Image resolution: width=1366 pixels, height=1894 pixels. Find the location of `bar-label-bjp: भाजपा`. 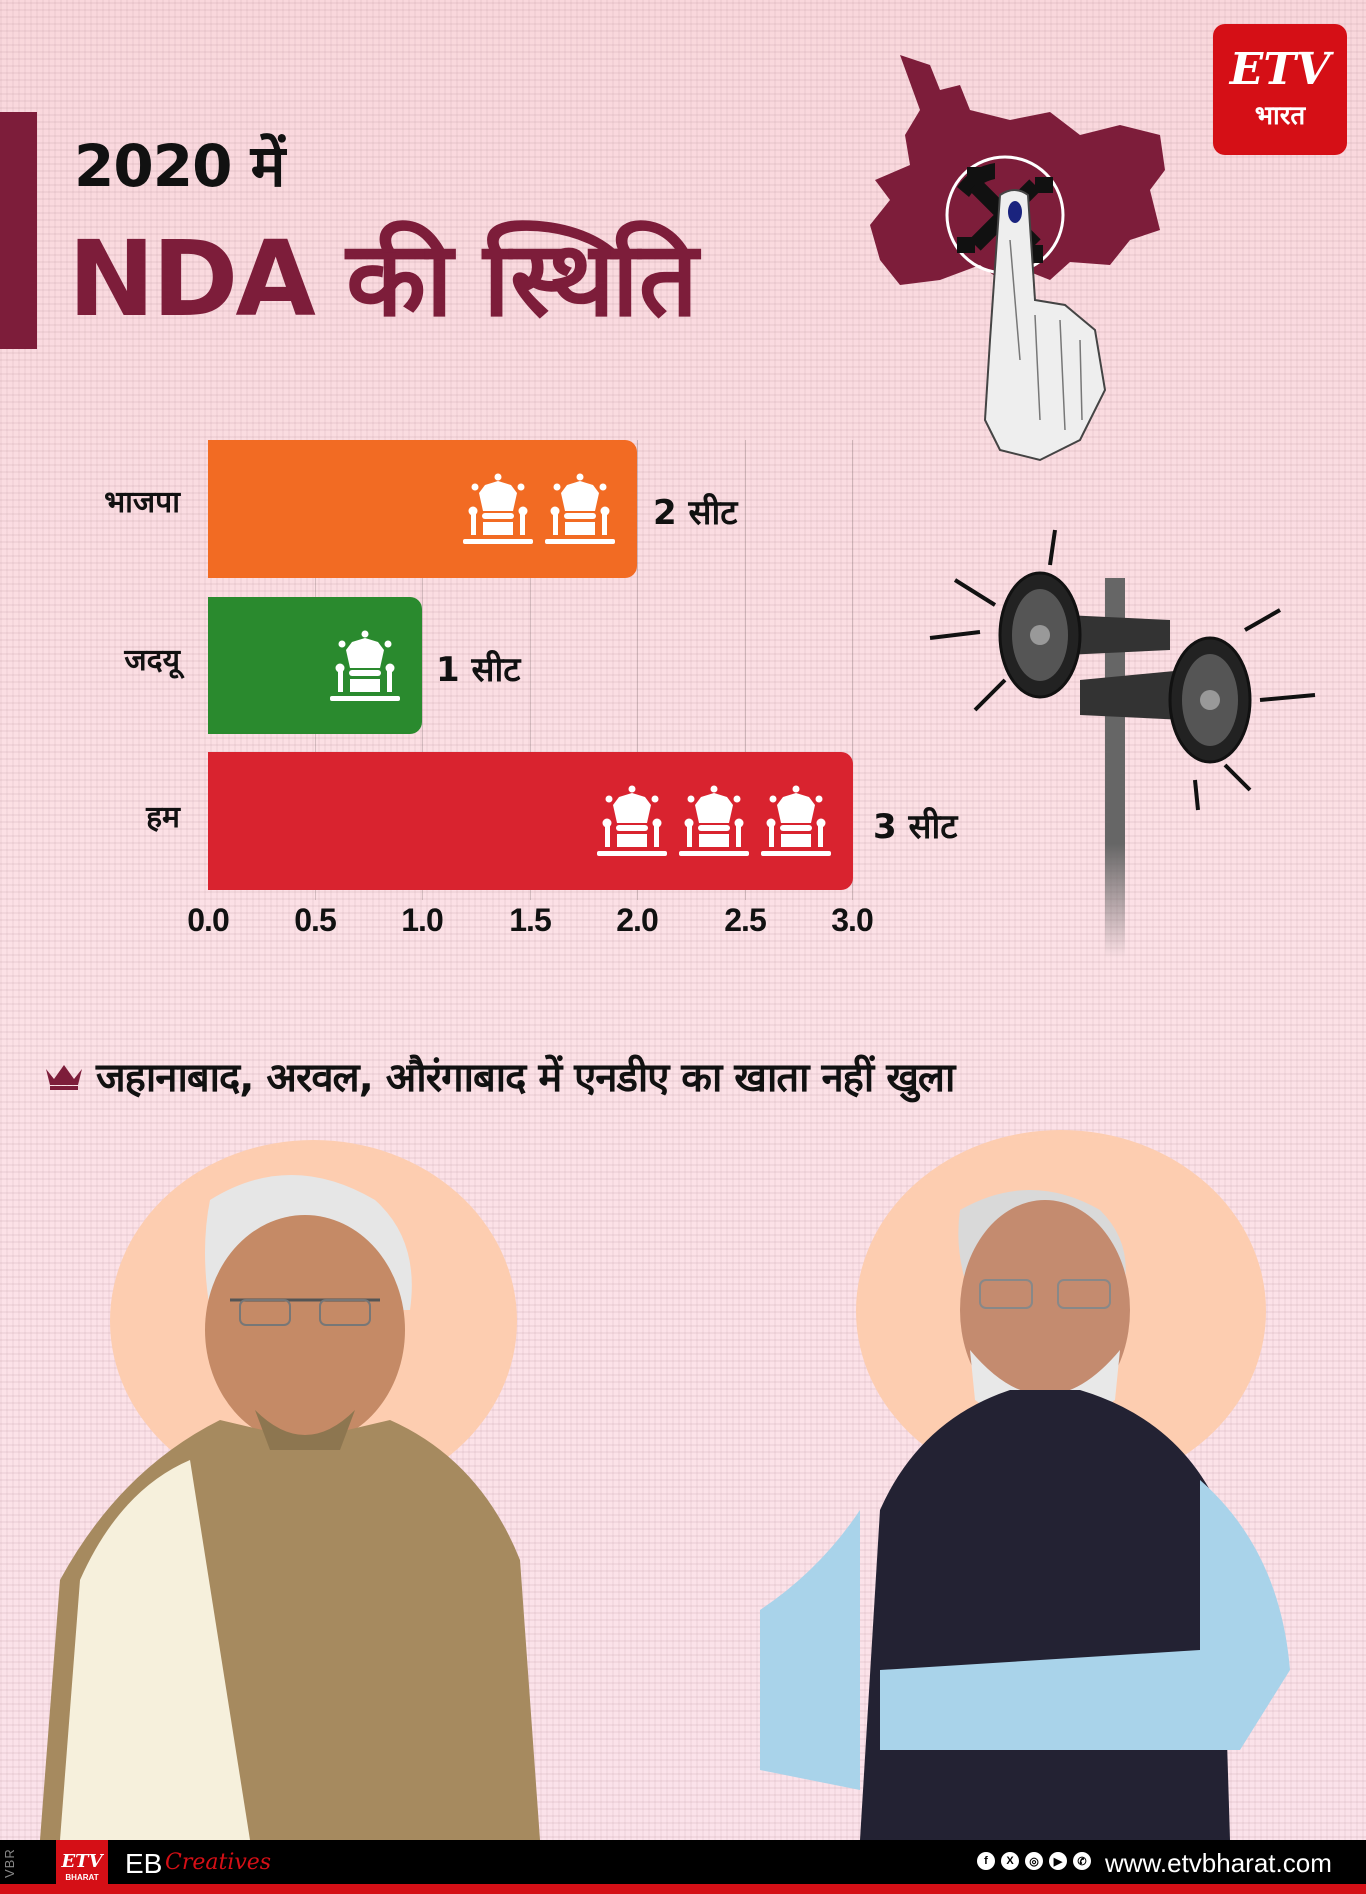

bar-label-bjp: भाजपा is located at coordinates (142, 502).